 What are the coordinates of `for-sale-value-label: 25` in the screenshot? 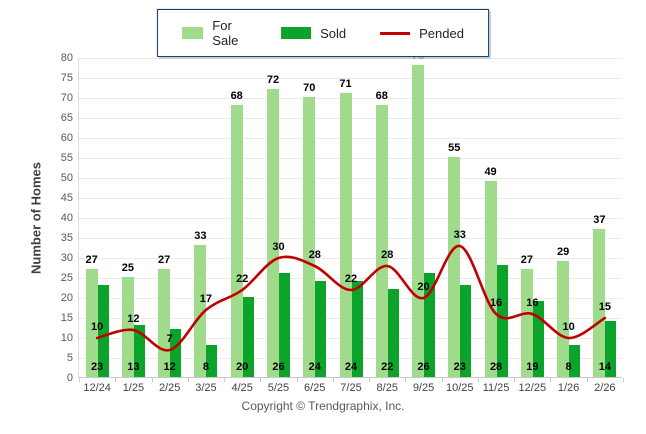 It's located at (128, 268).